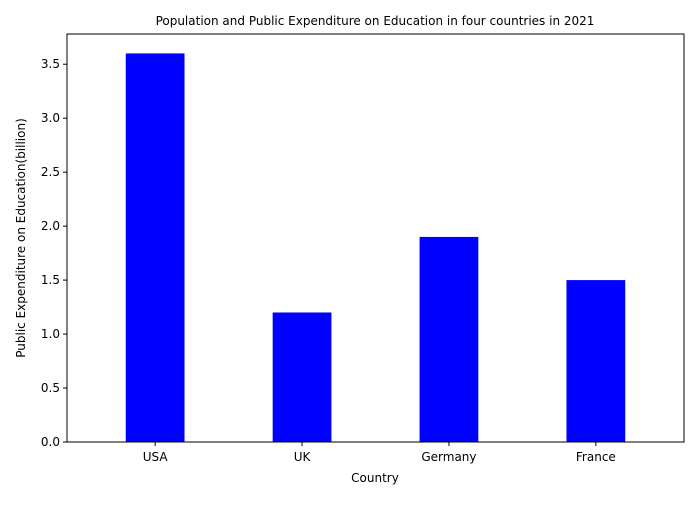 Image resolution: width=700 pixels, height=505 pixels. I want to click on bar-usa, so click(155, 248).